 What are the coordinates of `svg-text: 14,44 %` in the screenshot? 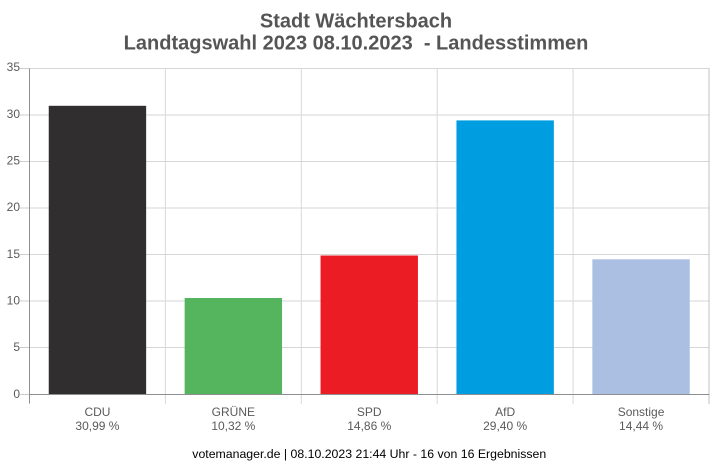 It's located at (641, 426).